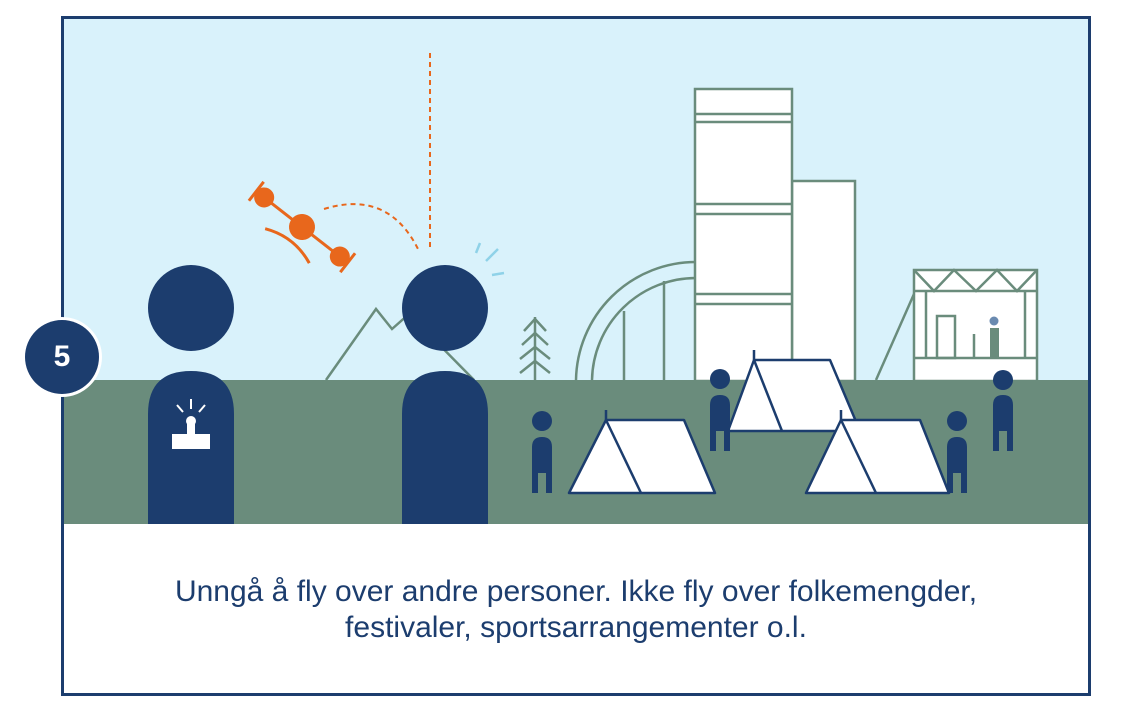 Image resolution: width=1122 pixels, height=709 pixels. I want to click on bystander-figure, so click(445, 394).